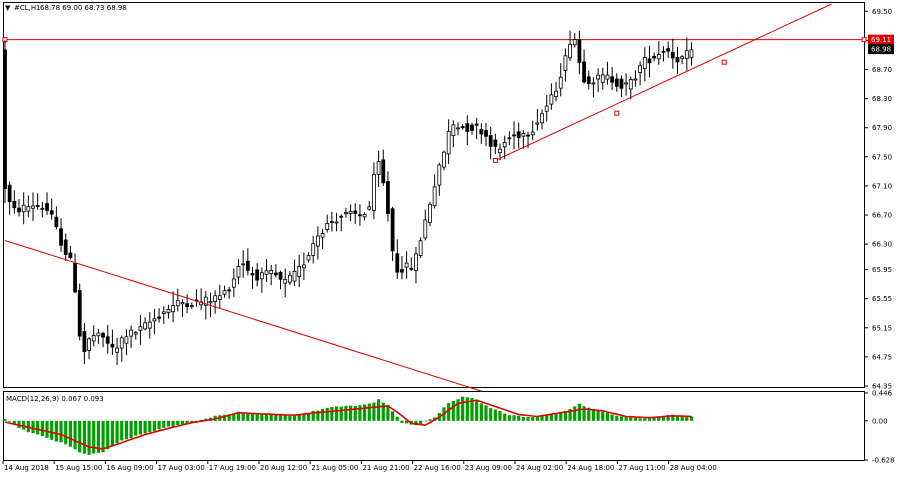  I want to click on header-arrow-icon: ▼, so click(8, 8).